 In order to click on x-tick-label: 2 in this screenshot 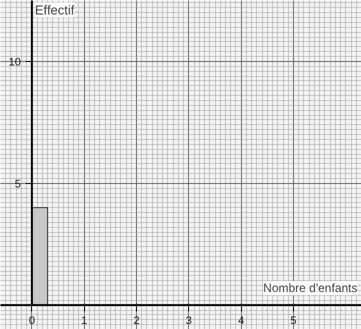, I will do `click(136, 321)`.